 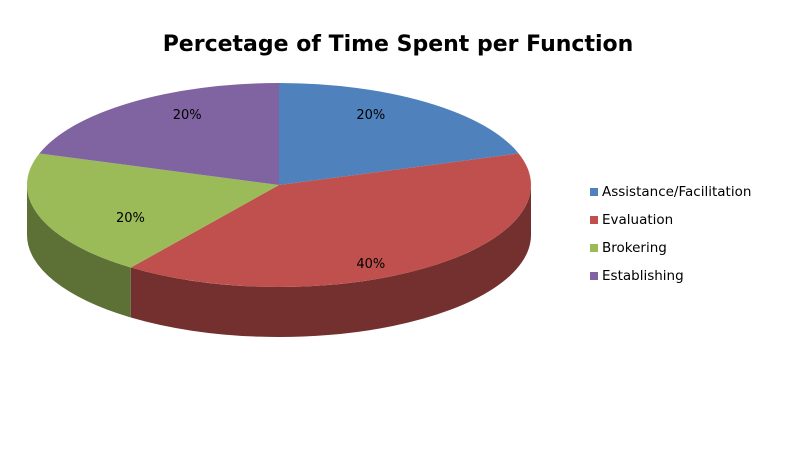 What do you see at coordinates (78, 251) in the screenshot?
I see `slice-side` at bounding box center [78, 251].